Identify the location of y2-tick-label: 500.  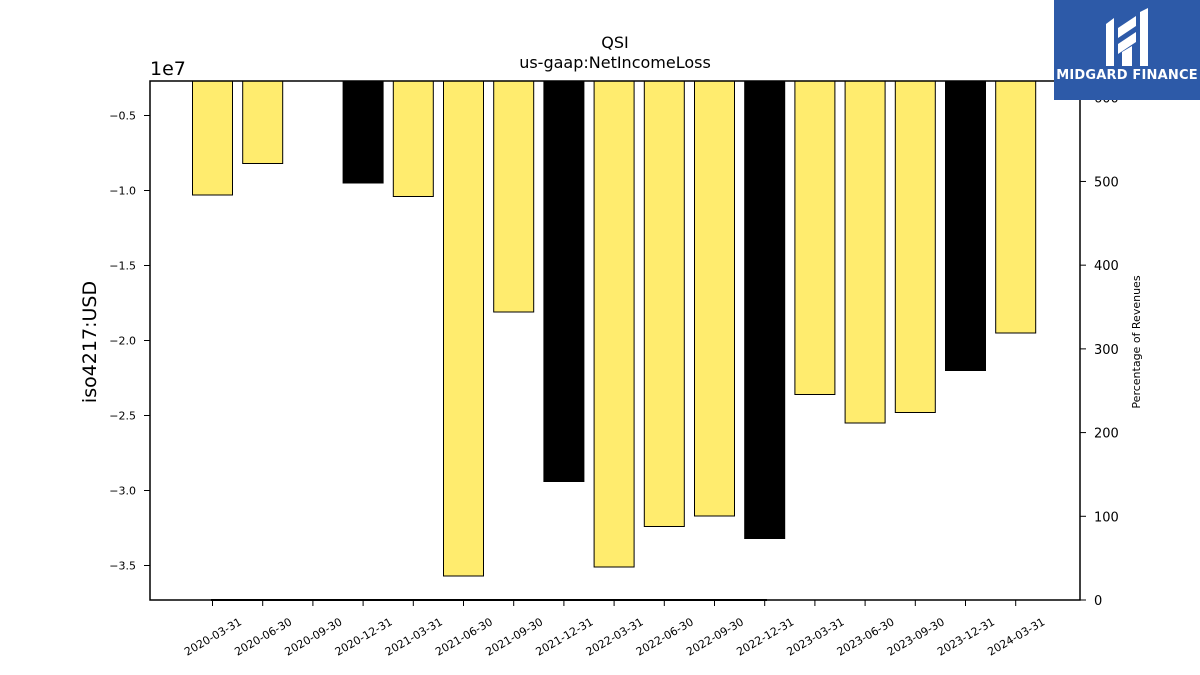
(1106, 182).